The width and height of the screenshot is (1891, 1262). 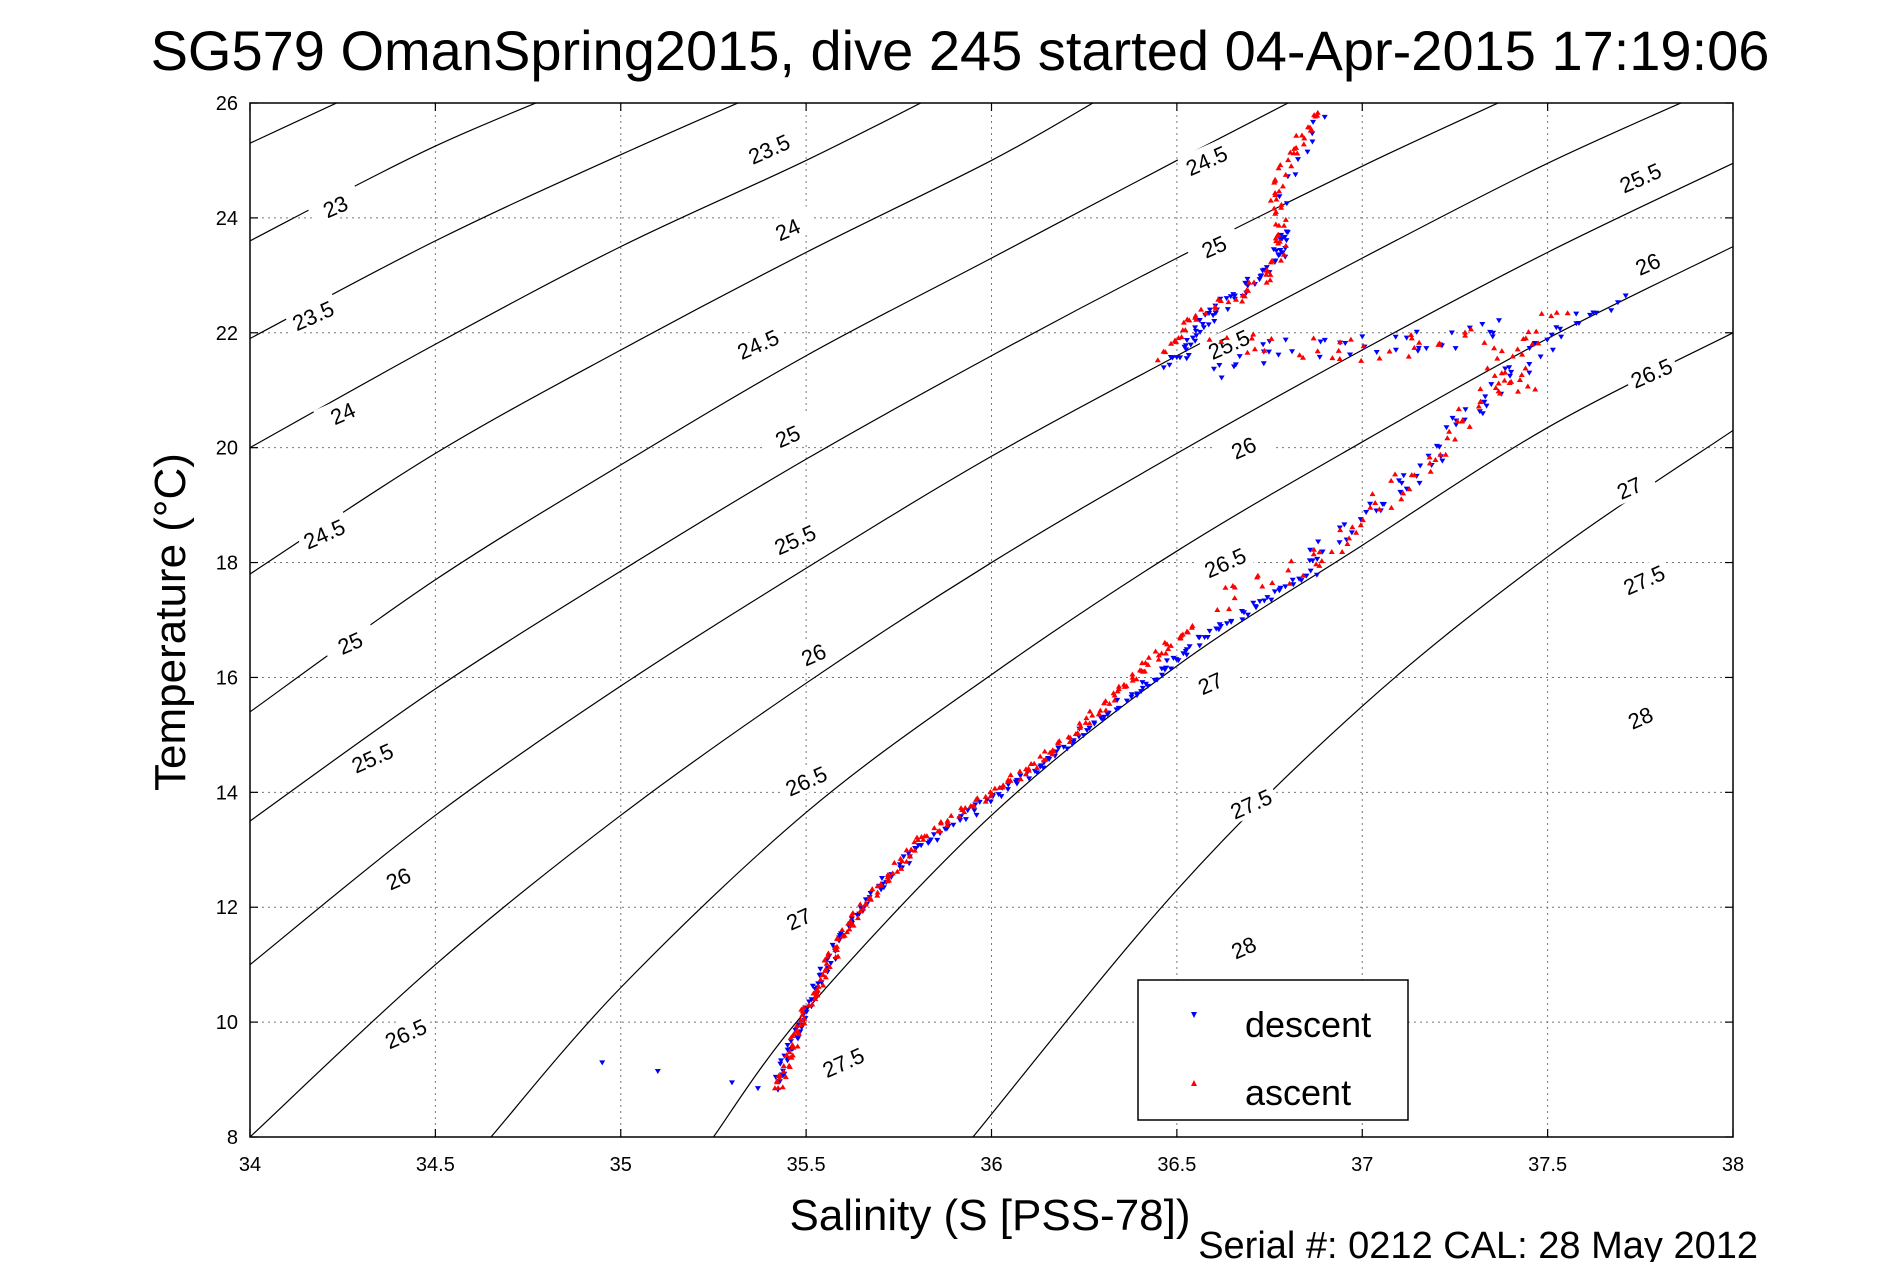 What do you see at coordinates (170, 622) in the screenshot?
I see `y-axis-label: Temperature (°C)` at bounding box center [170, 622].